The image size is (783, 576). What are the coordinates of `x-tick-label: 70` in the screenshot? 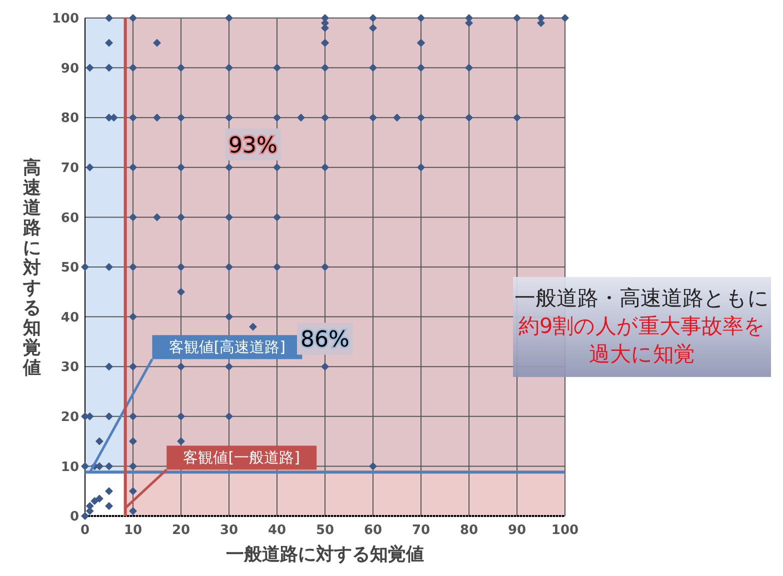 It's located at (421, 530).